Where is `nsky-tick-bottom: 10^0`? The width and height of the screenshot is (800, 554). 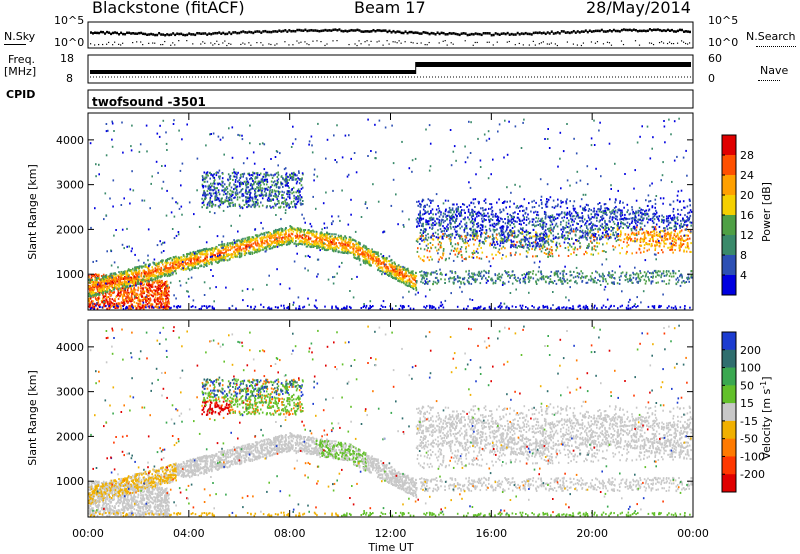
nsky-tick-bottom: 10^0 is located at coordinates (69, 42).